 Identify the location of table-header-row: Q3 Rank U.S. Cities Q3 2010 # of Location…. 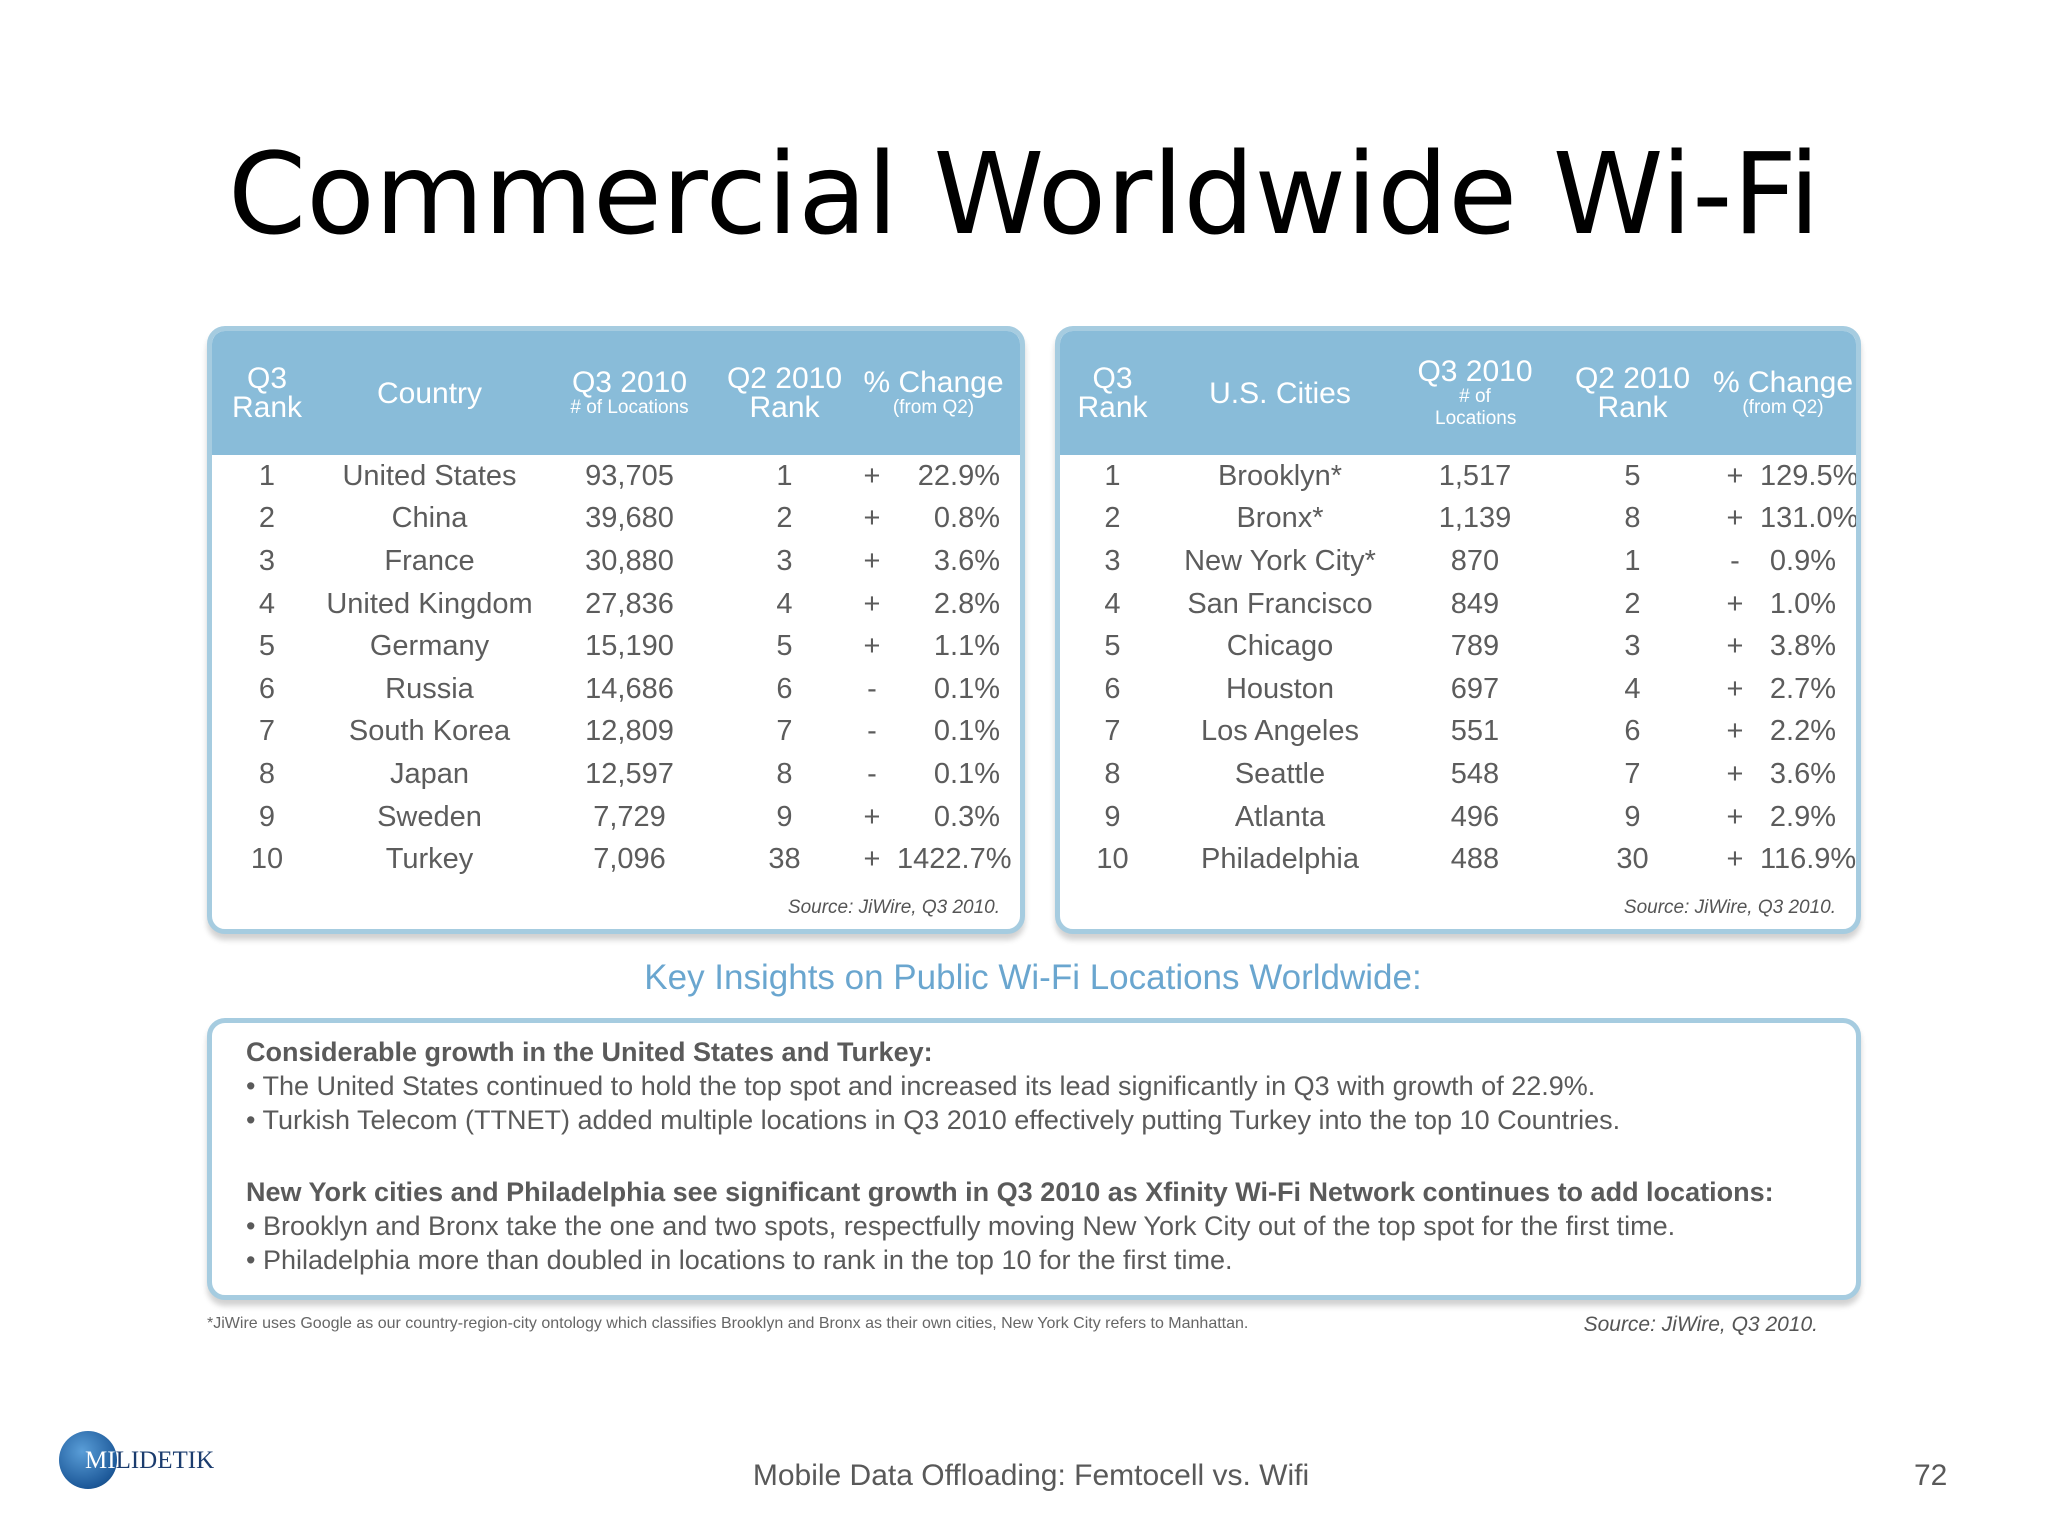
(1458, 393).